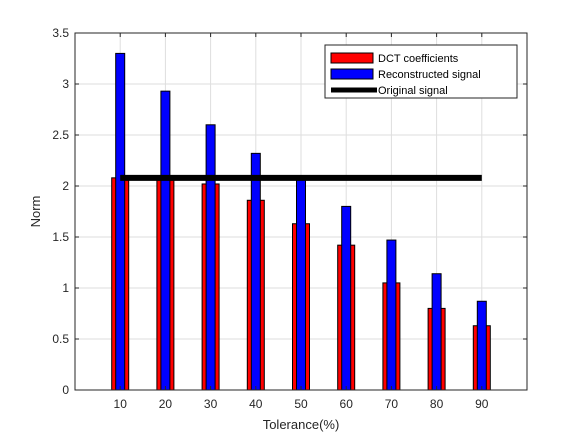 This screenshot has height=438, width=583. I want to click on legend-swatch-reconstructed, so click(352, 74).